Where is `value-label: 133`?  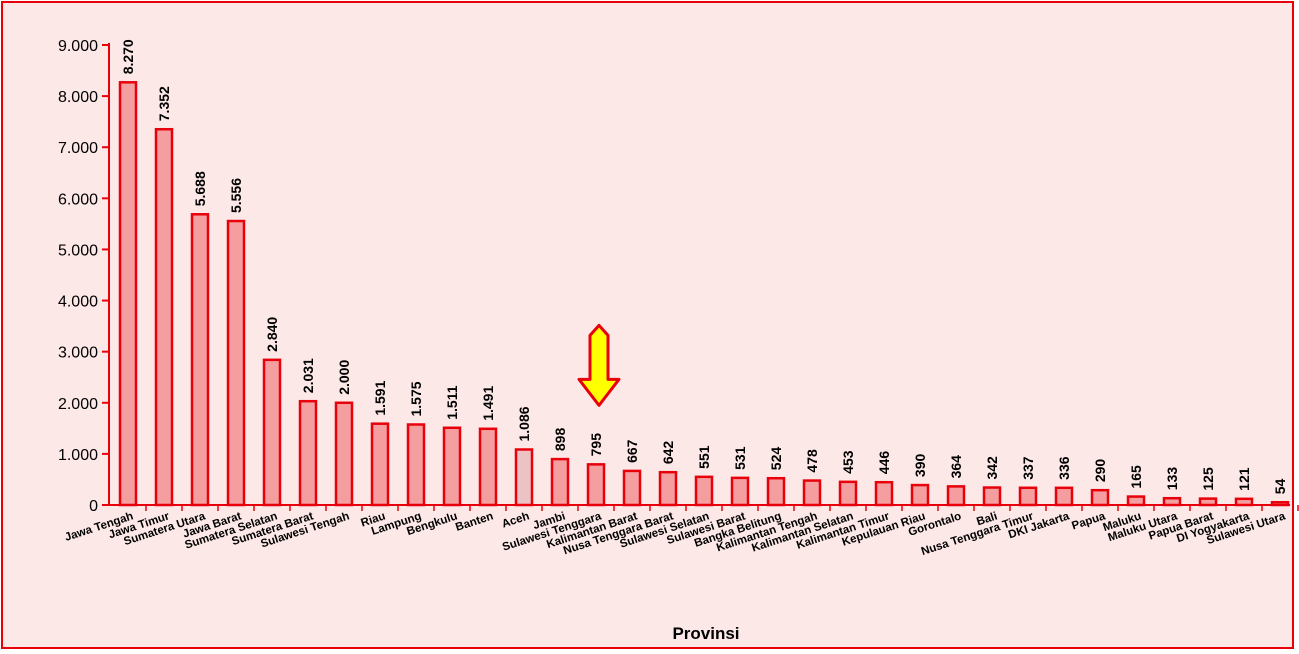 value-label: 133 is located at coordinates (1172, 479).